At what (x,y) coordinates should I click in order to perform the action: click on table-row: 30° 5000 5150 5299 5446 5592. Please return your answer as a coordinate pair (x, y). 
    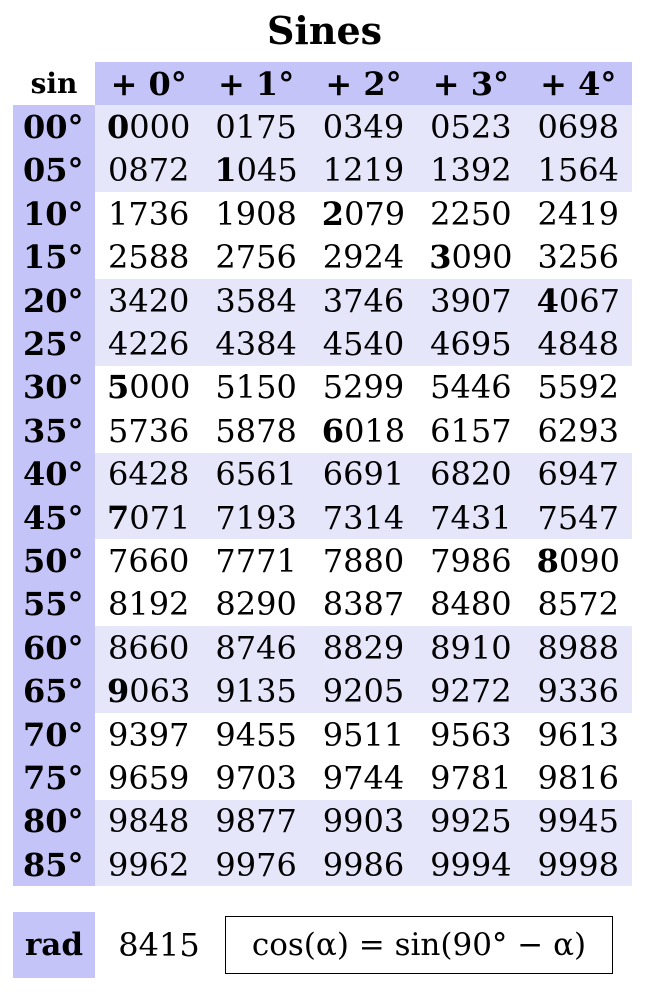
    Looking at the image, I should click on (322, 387).